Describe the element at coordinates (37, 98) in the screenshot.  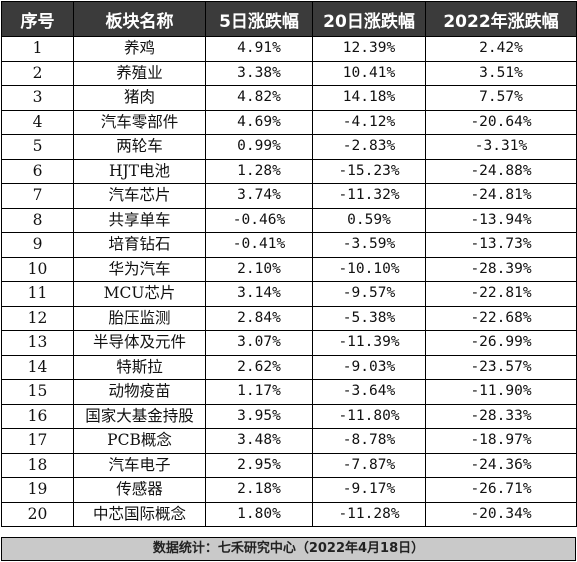
I see `row-index-cell: 3` at that location.